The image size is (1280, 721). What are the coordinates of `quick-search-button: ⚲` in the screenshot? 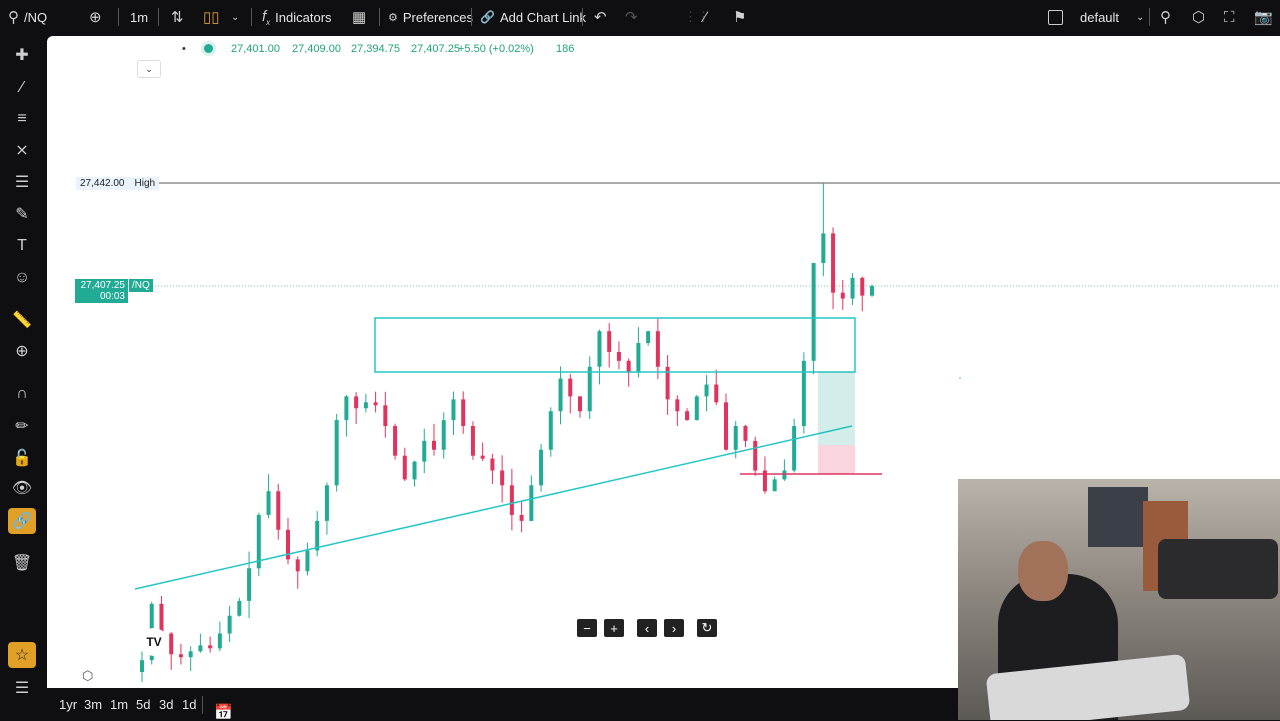 It's located at (1165, 17).